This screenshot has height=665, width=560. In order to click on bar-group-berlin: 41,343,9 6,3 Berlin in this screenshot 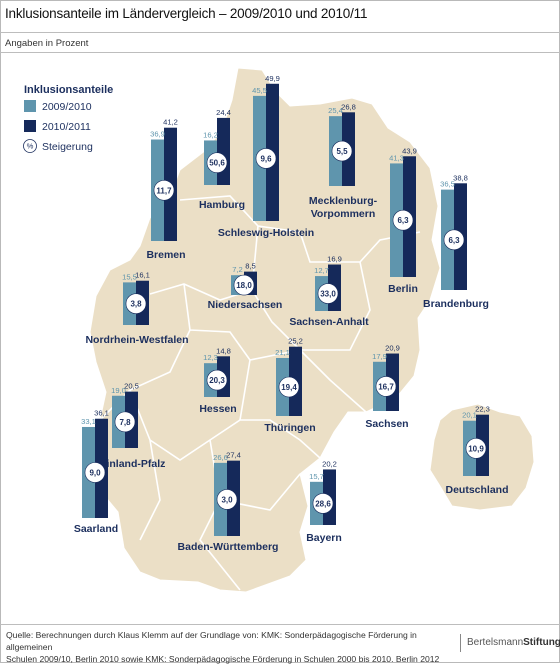, I will do `click(403, 220)`.